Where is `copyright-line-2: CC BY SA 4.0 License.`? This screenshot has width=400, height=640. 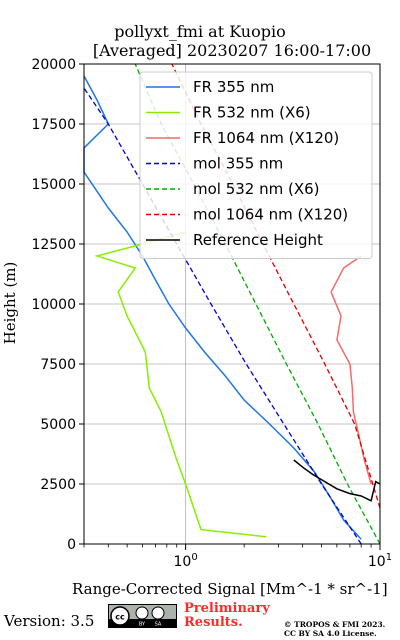
copyright-line-2: CC BY SA 4.0 License. is located at coordinates (330, 633).